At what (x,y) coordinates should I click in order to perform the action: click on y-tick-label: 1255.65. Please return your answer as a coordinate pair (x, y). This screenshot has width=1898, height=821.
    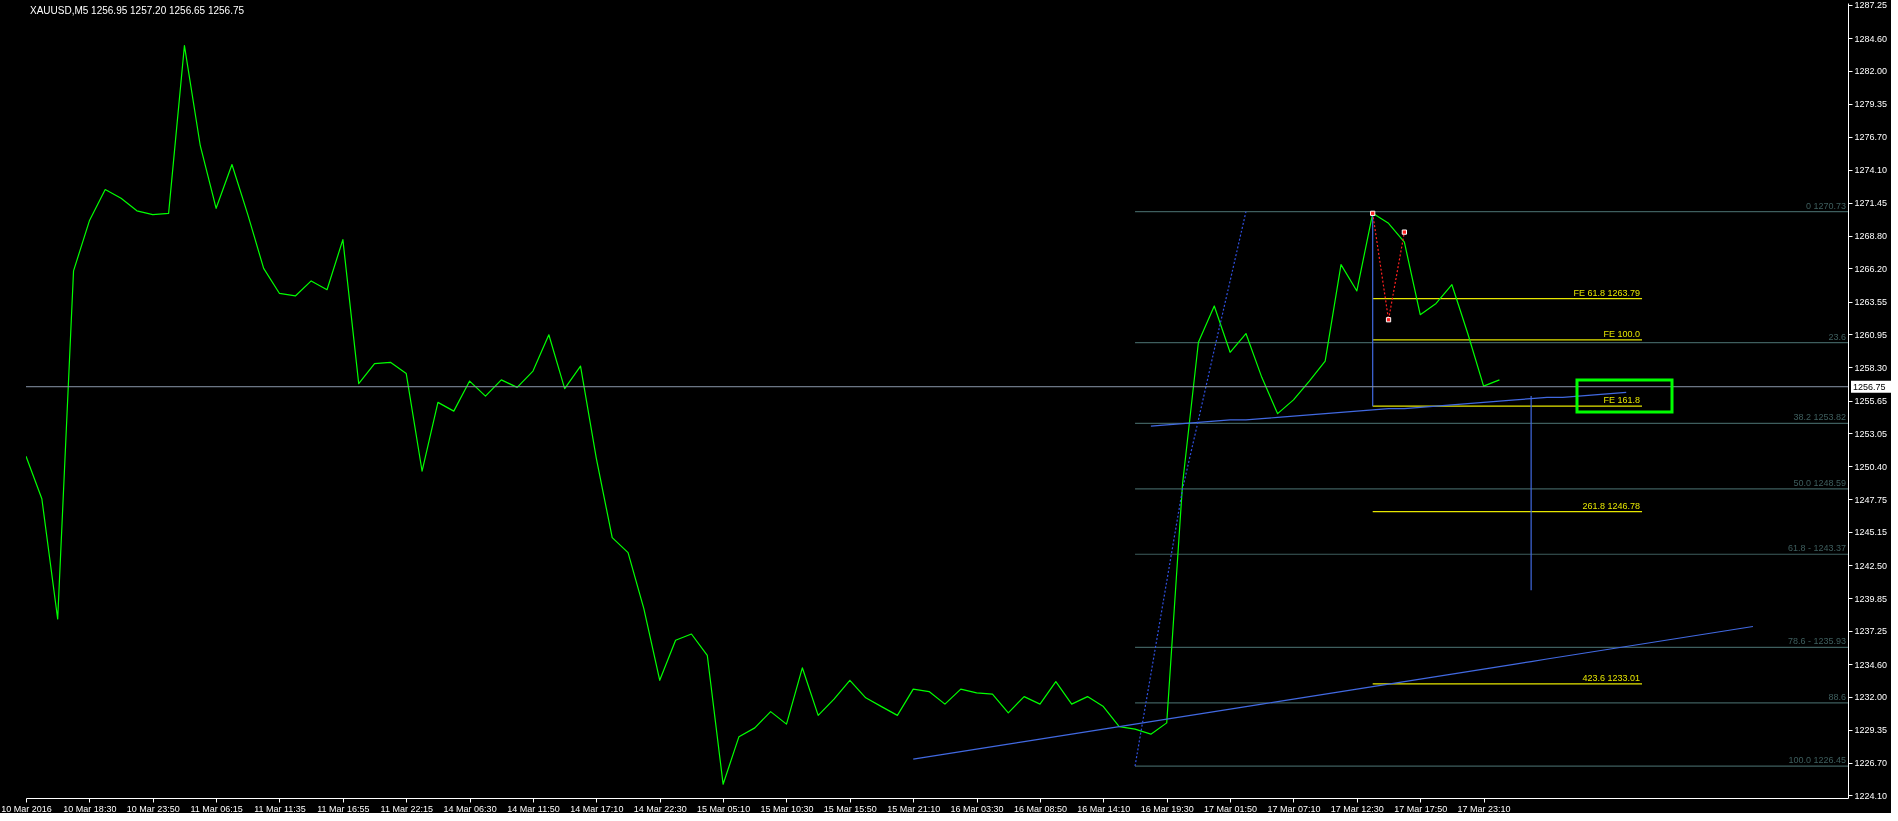
    Looking at the image, I should click on (1871, 401).